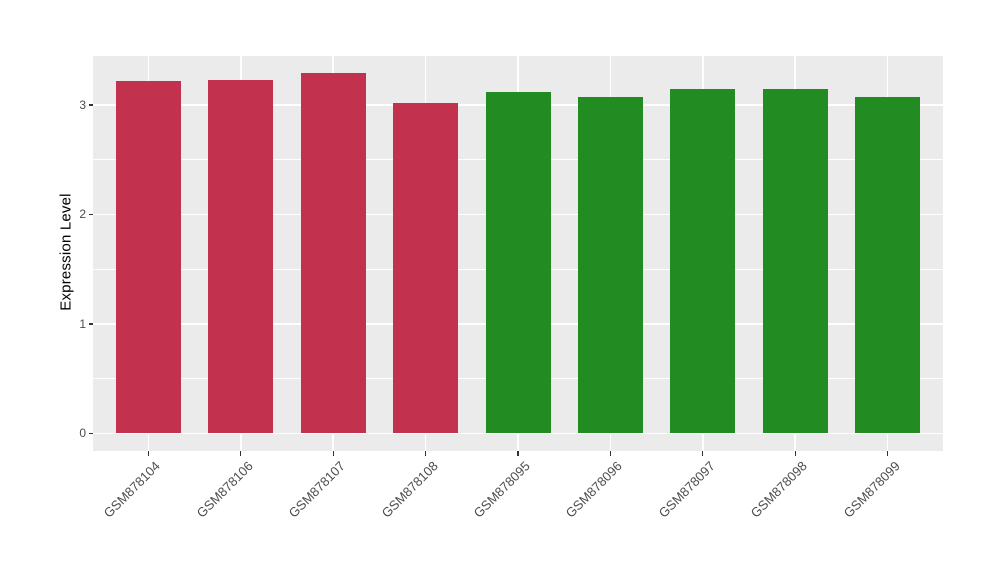  Describe the element at coordinates (333, 453) in the screenshot. I see `x-tick-GSM878107` at that location.